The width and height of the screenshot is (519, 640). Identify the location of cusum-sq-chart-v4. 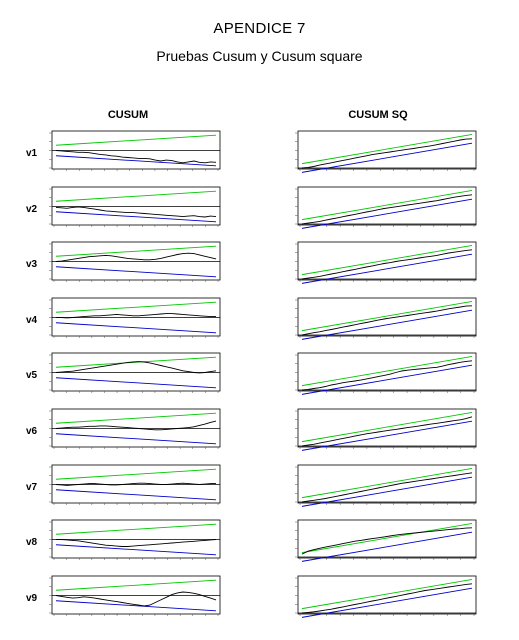
(386, 318).